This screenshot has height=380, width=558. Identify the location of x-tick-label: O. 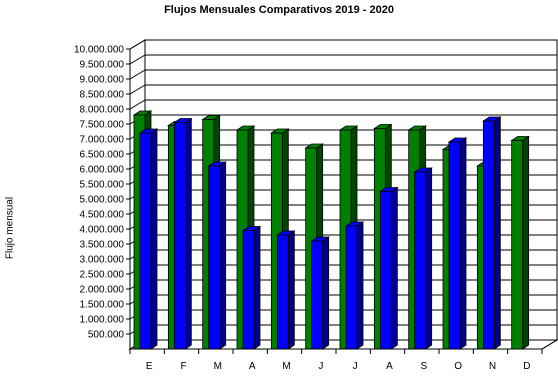
(458, 366).